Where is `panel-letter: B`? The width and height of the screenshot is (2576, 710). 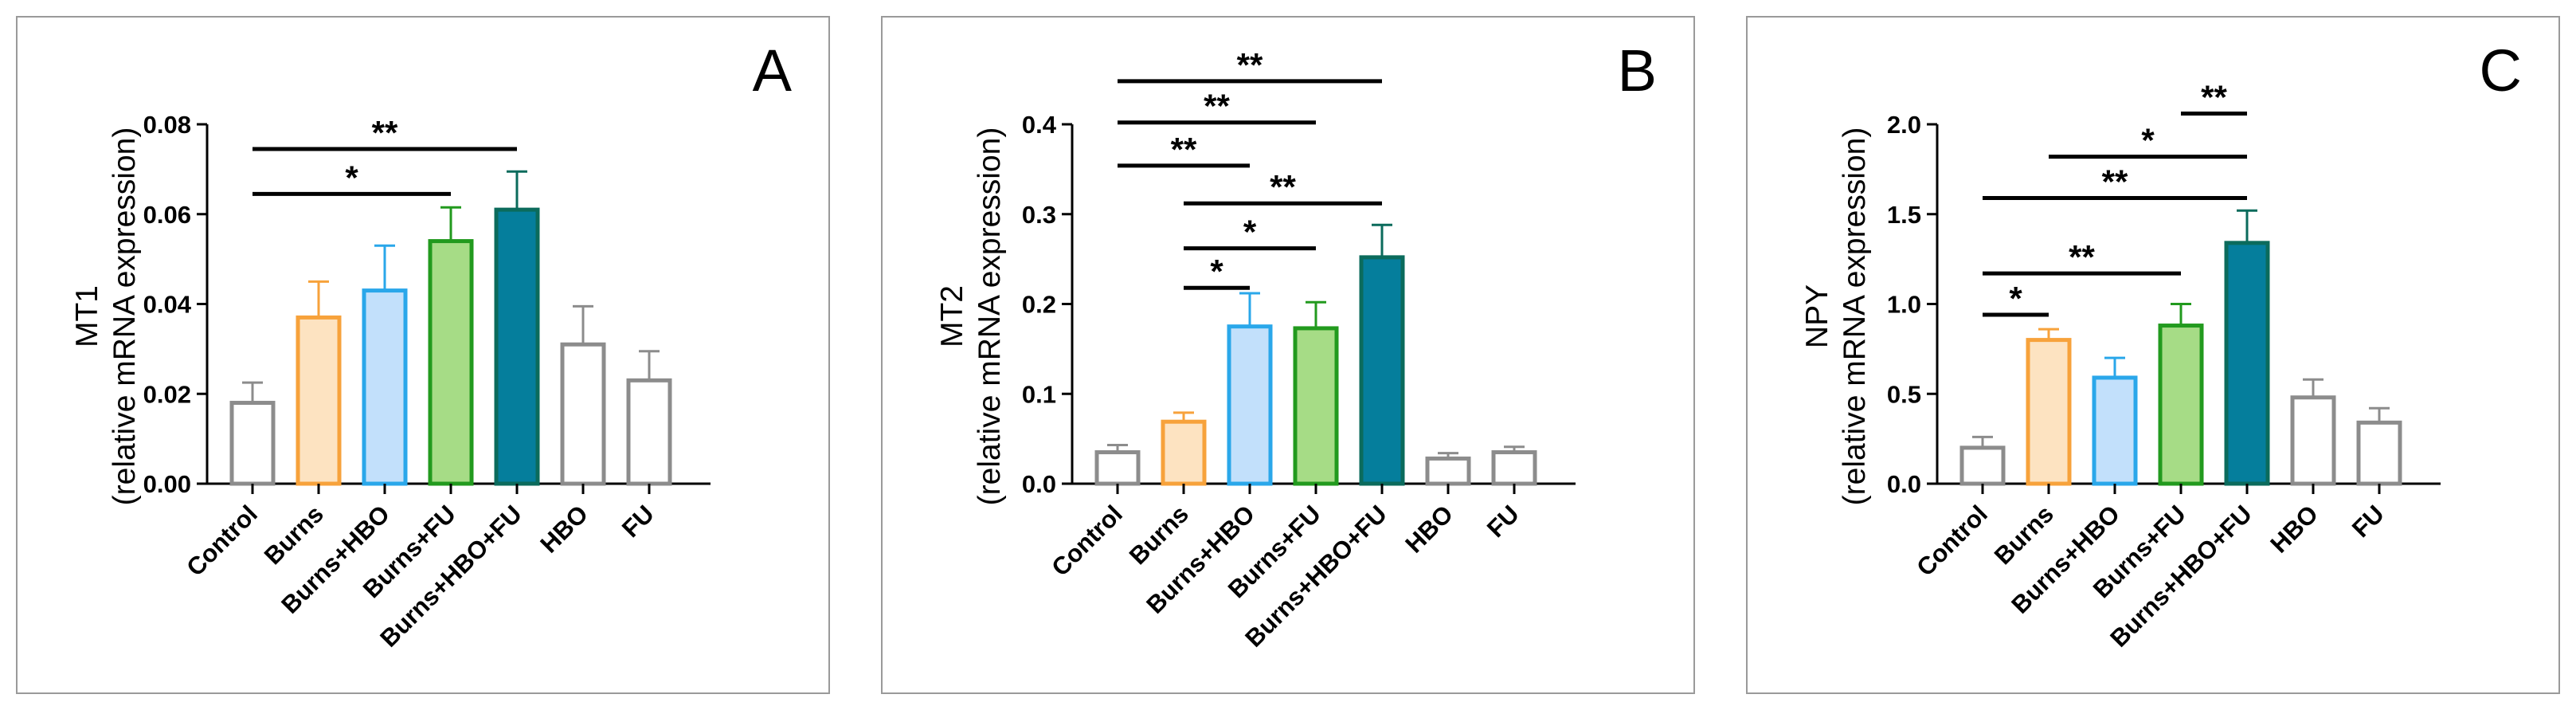
panel-letter: B is located at coordinates (1637, 71).